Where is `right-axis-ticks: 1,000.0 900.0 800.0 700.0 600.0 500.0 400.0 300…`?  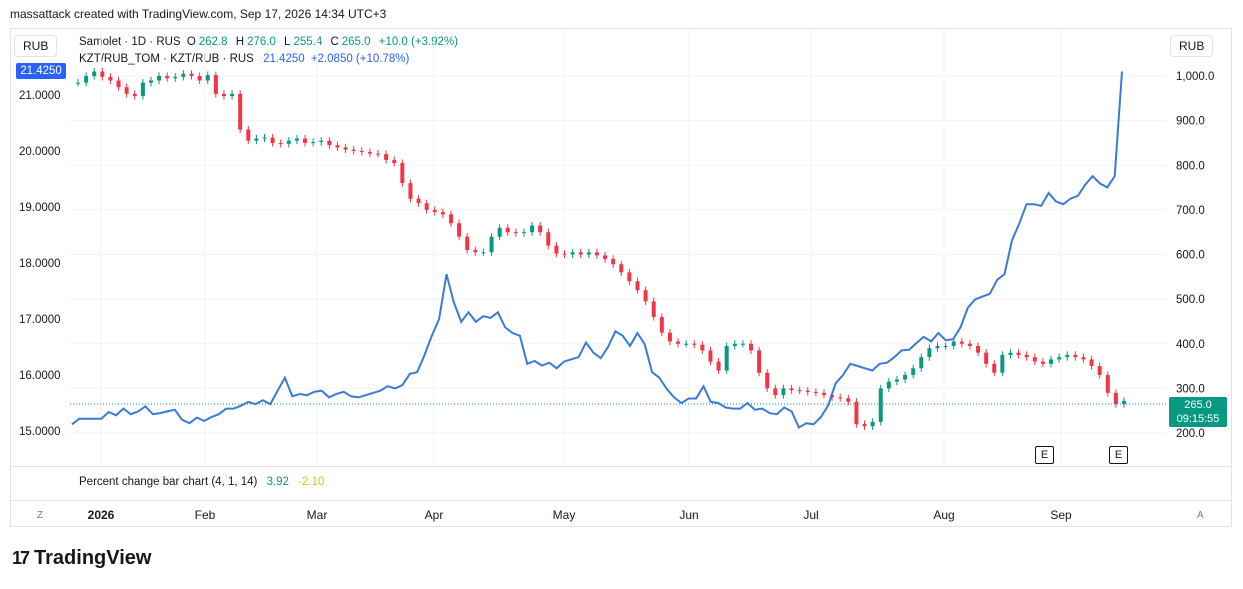 right-axis-ticks: 1,000.0 900.0 800.0 700.0 600.0 500.0 400.0 300… is located at coordinates (1195, 255).